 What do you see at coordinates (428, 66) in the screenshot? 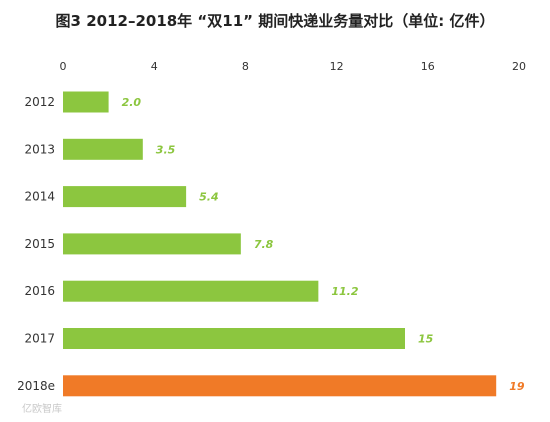
I see `x-tick-label: 16` at bounding box center [428, 66].